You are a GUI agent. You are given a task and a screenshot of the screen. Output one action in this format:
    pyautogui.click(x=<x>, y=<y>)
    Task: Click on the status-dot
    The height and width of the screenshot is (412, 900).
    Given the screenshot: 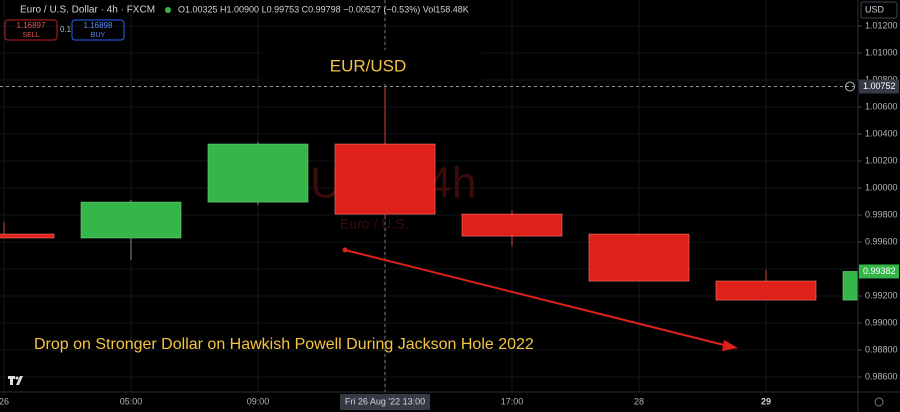 What is the action you would take?
    pyautogui.click(x=168, y=10)
    